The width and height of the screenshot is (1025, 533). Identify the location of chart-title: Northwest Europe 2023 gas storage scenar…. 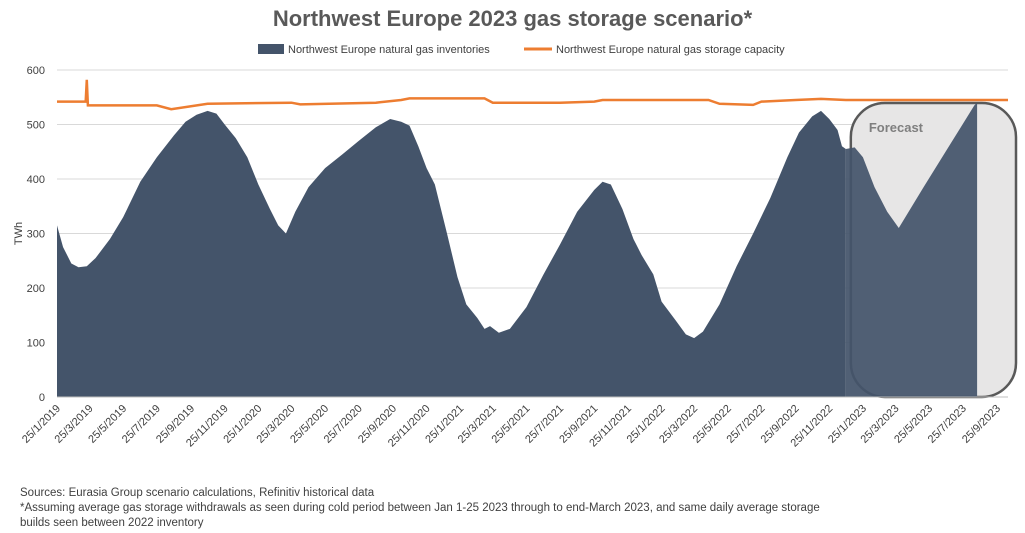
(512, 18).